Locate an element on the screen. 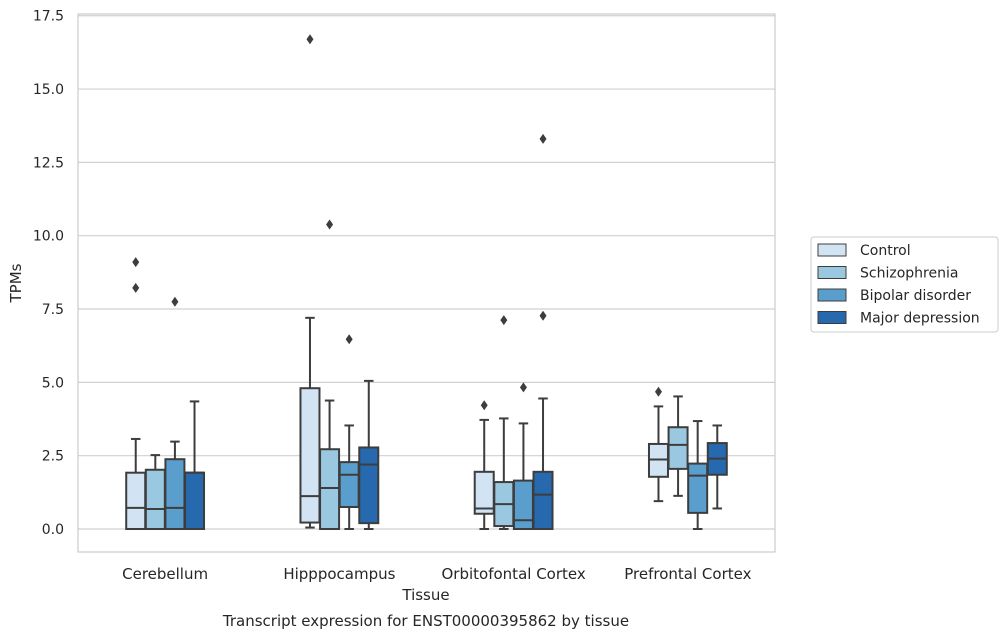 This screenshot has height=639, width=1007. legend-label: Major depression is located at coordinates (920, 319).